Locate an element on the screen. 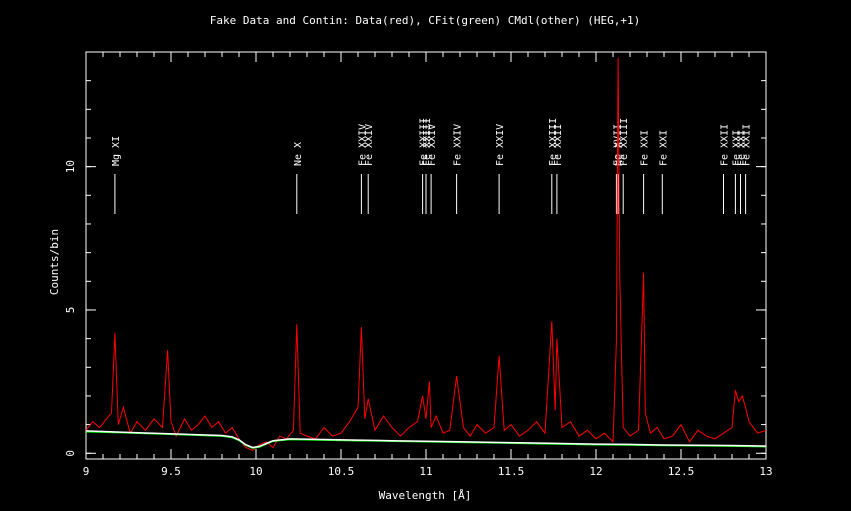  x-tick-label: 12 is located at coordinates (595, 471).